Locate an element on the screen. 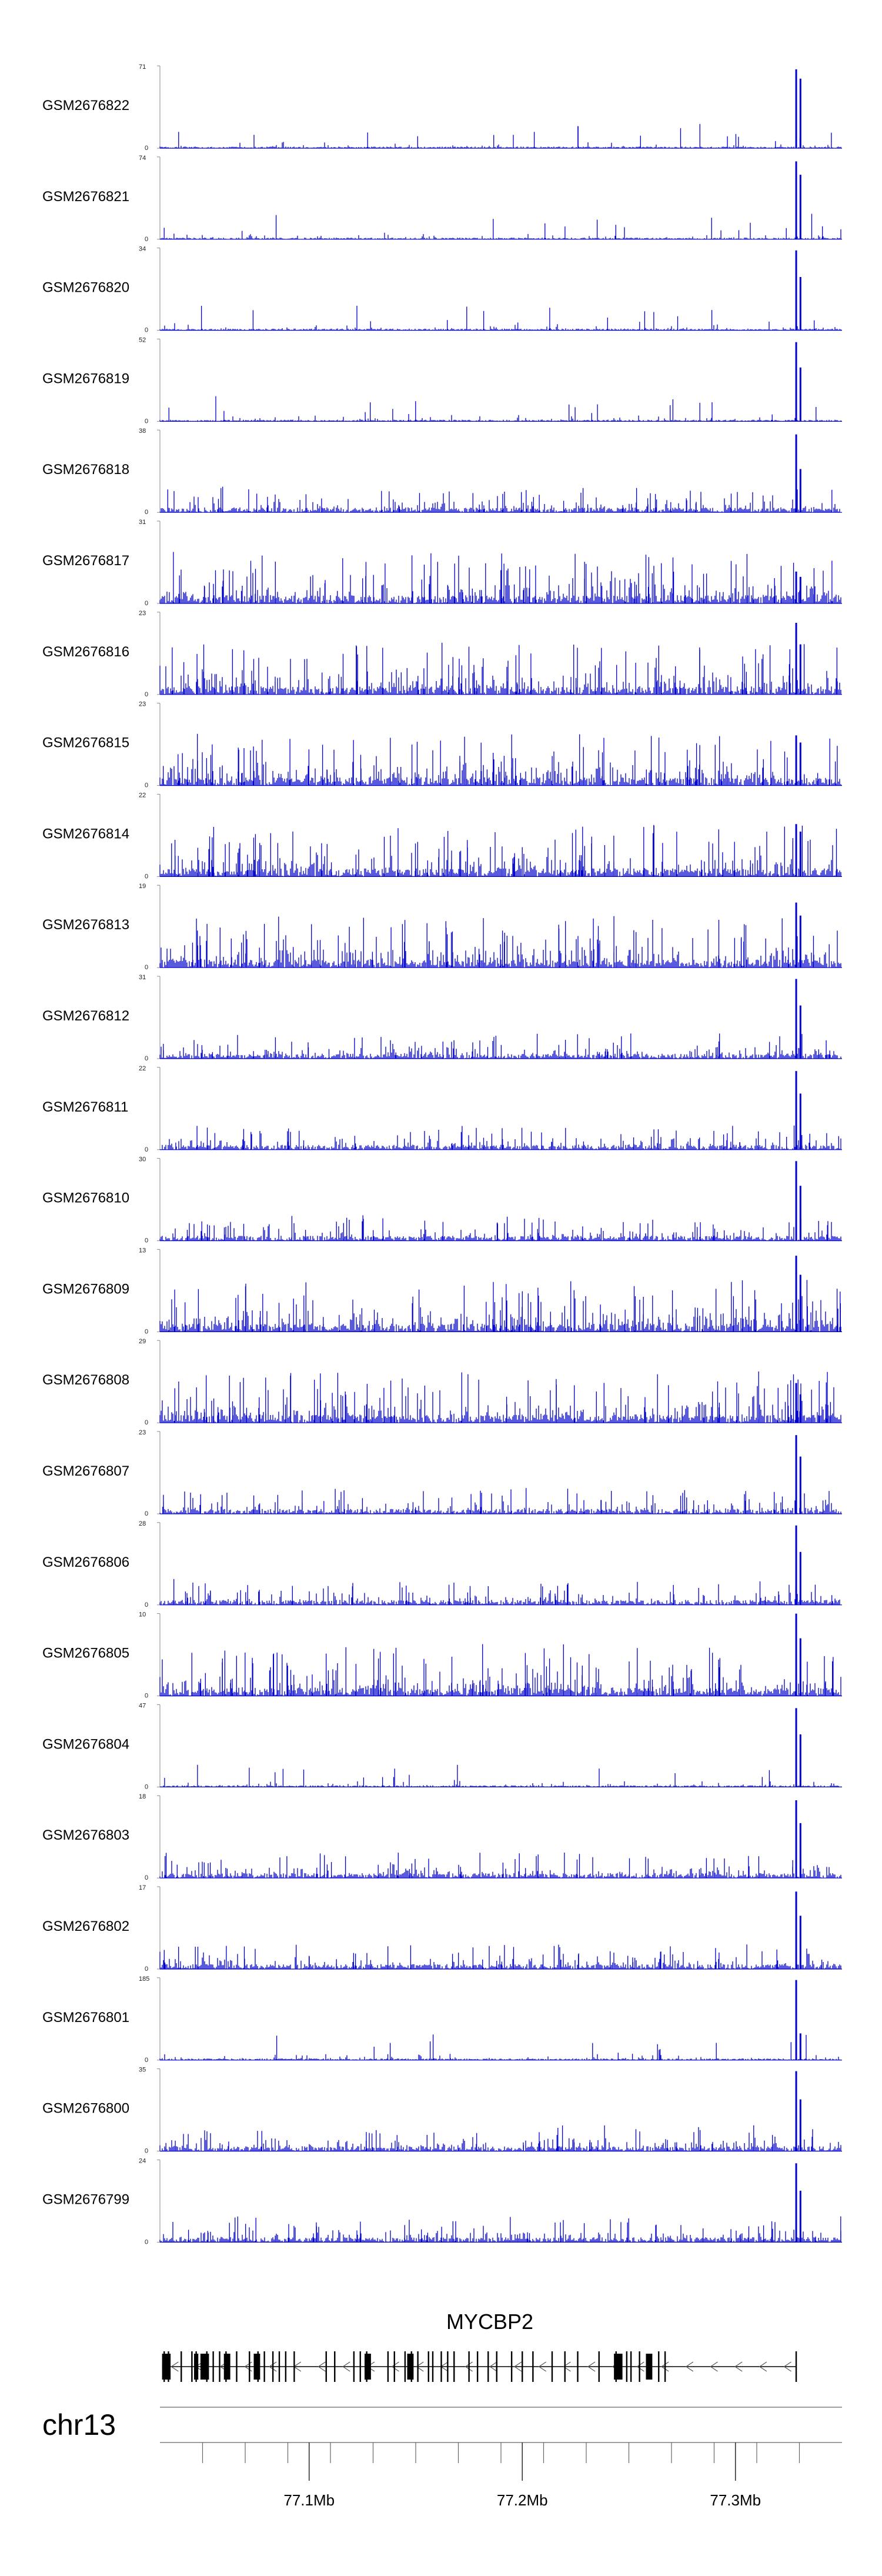 This screenshot has width=882, height=2576. gene-track: MYCBP2 is located at coordinates (479, 2346).